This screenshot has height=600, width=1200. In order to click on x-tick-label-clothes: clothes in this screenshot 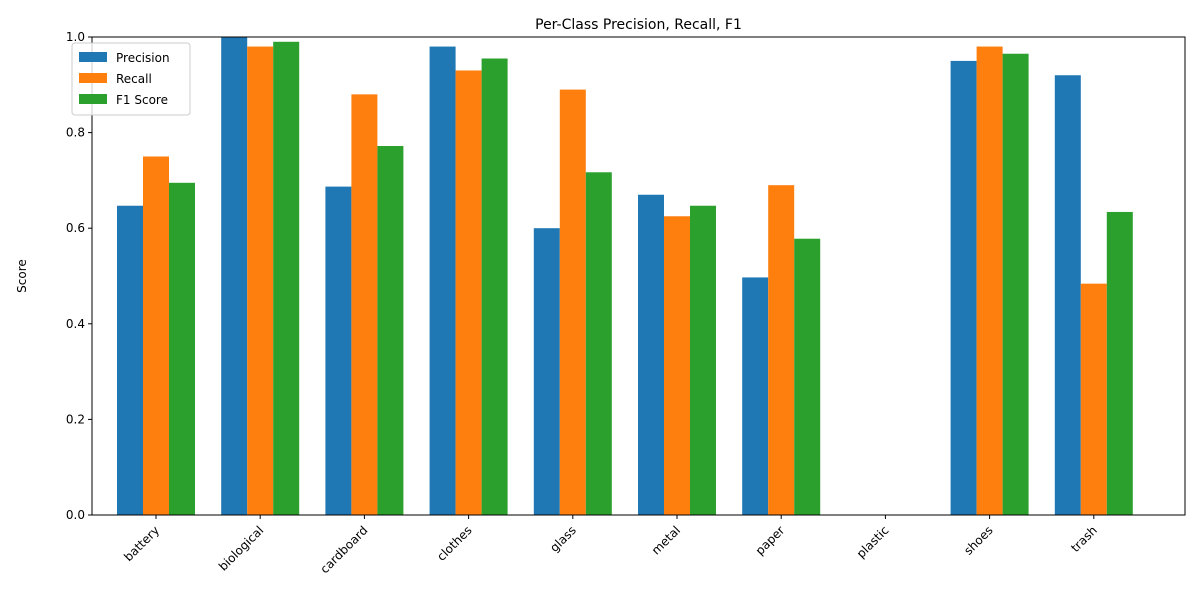, I will do `click(454, 543)`.